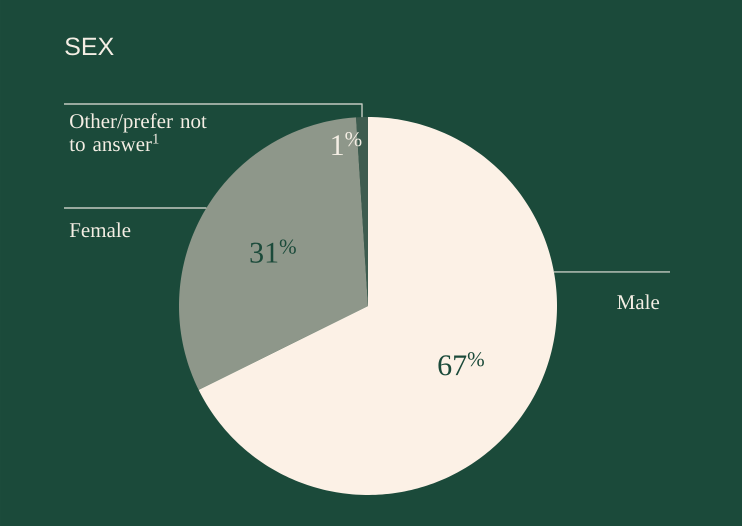 The height and width of the screenshot is (526, 742). I want to click on slice-label: Male, so click(638, 302).